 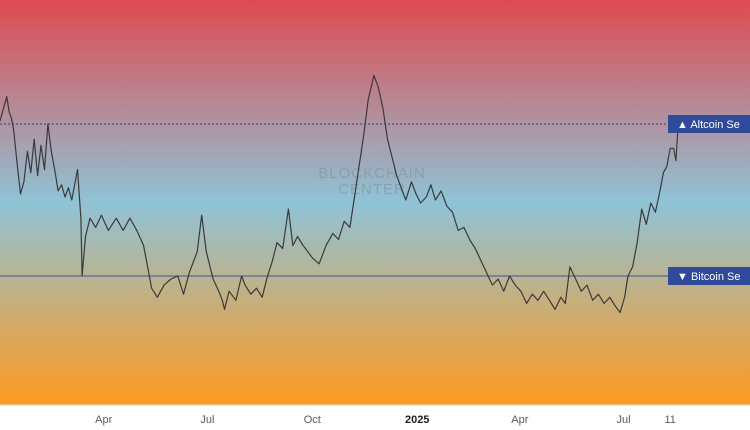 What do you see at coordinates (372, 173) in the screenshot?
I see `watermark-line-1: BLOCKCHAIN` at bounding box center [372, 173].